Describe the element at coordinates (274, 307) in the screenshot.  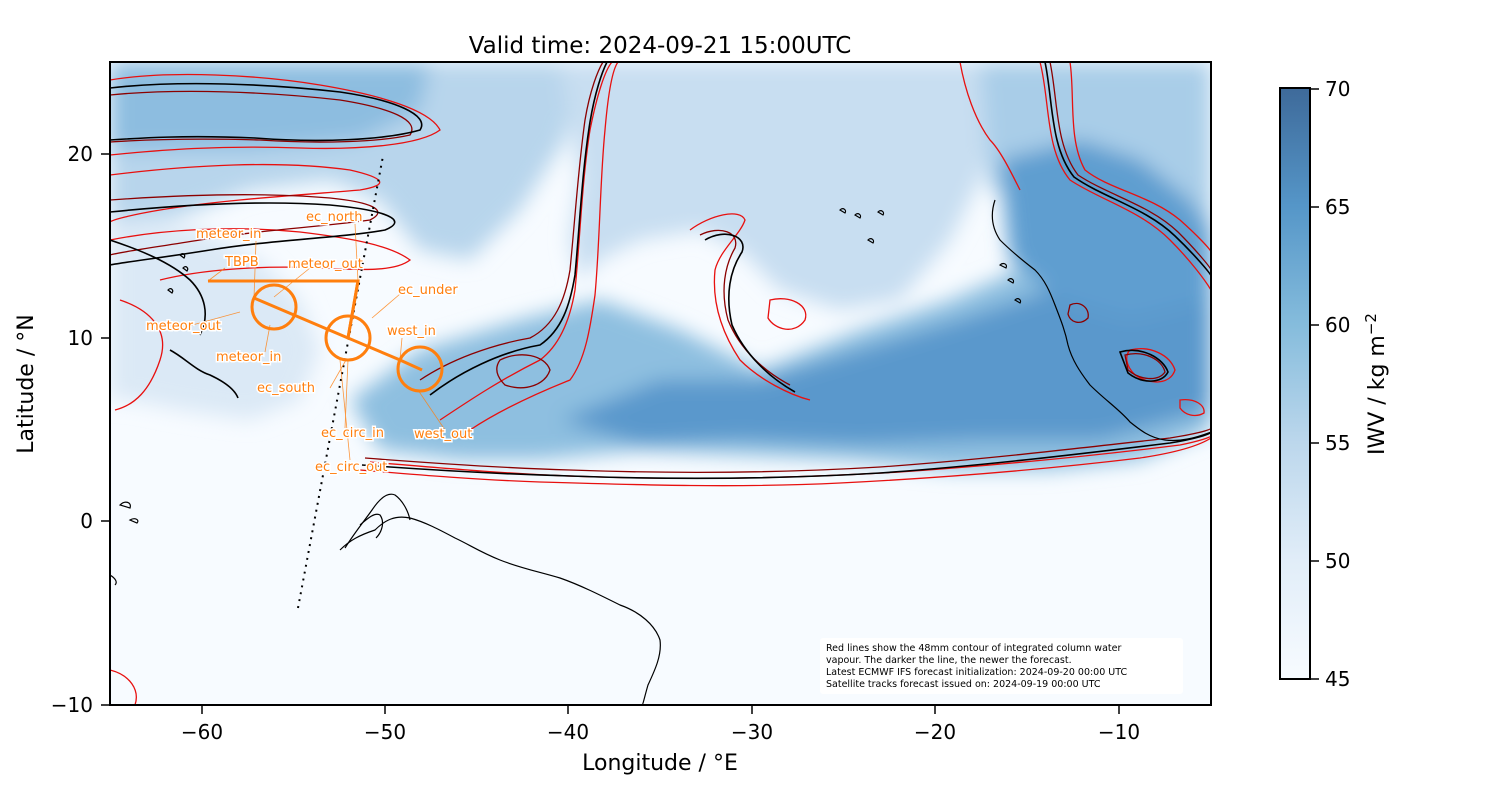
I see `flight-circle-meteor` at that location.